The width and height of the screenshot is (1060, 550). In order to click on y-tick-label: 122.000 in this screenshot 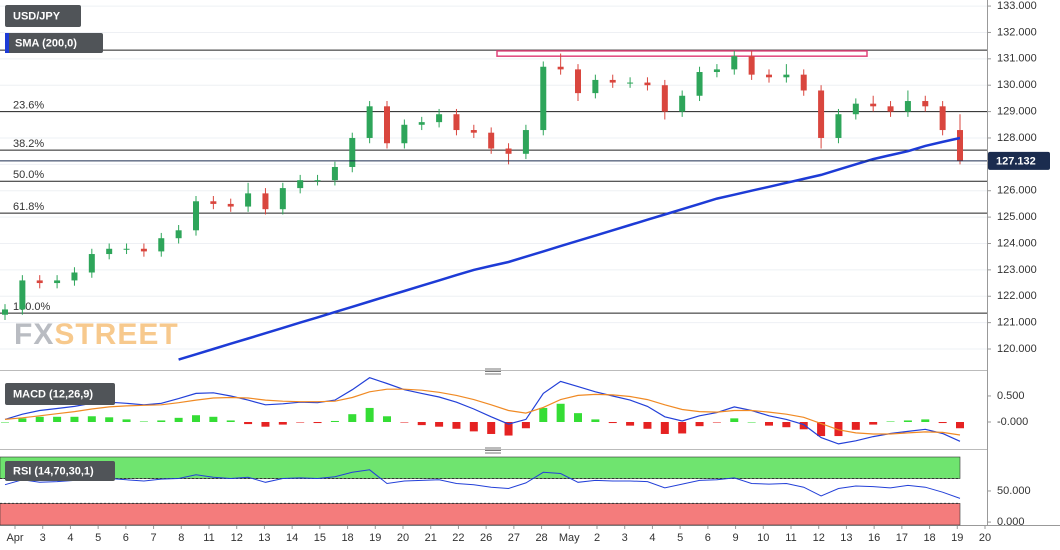, I will do `click(1017, 296)`.